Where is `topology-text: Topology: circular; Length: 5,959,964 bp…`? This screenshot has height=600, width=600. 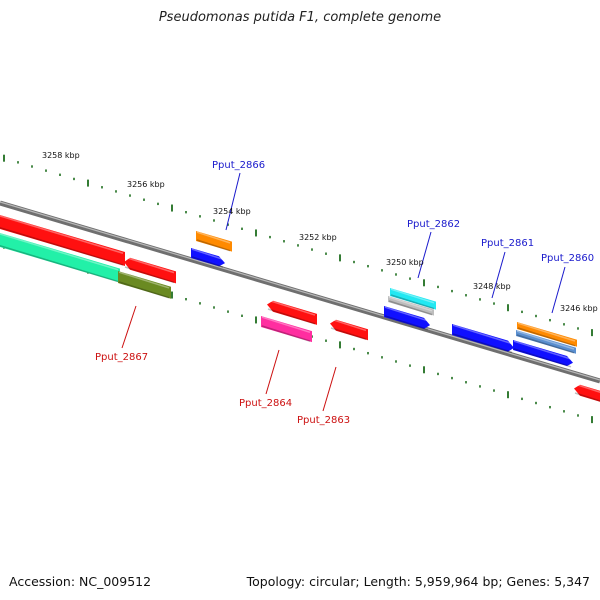
topology-text: Topology: circular; Length: 5,959,964 bp… is located at coordinates (418, 581).